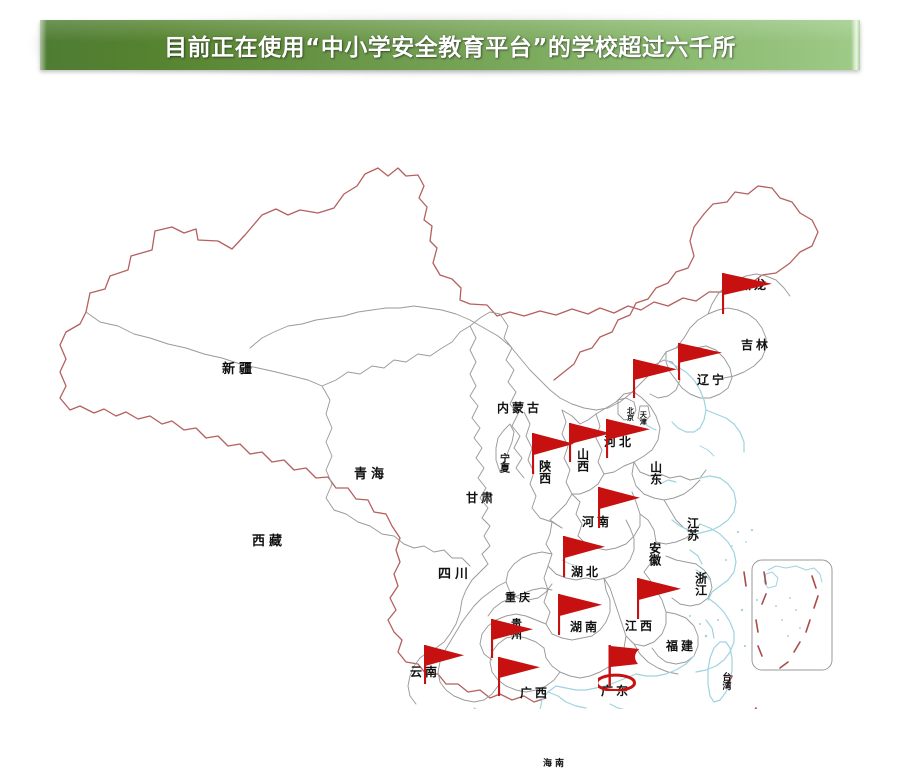 The image size is (898, 769). I want to click on title-banner: 目前正在使用“中小学安全教育平台”的学校超过六千所, so click(446, 45).